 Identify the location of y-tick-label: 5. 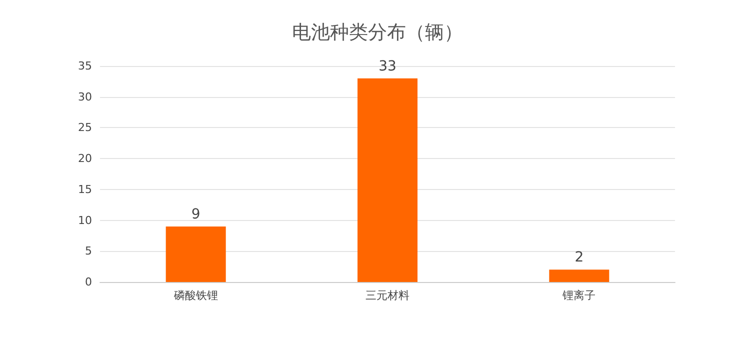
(88, 251).